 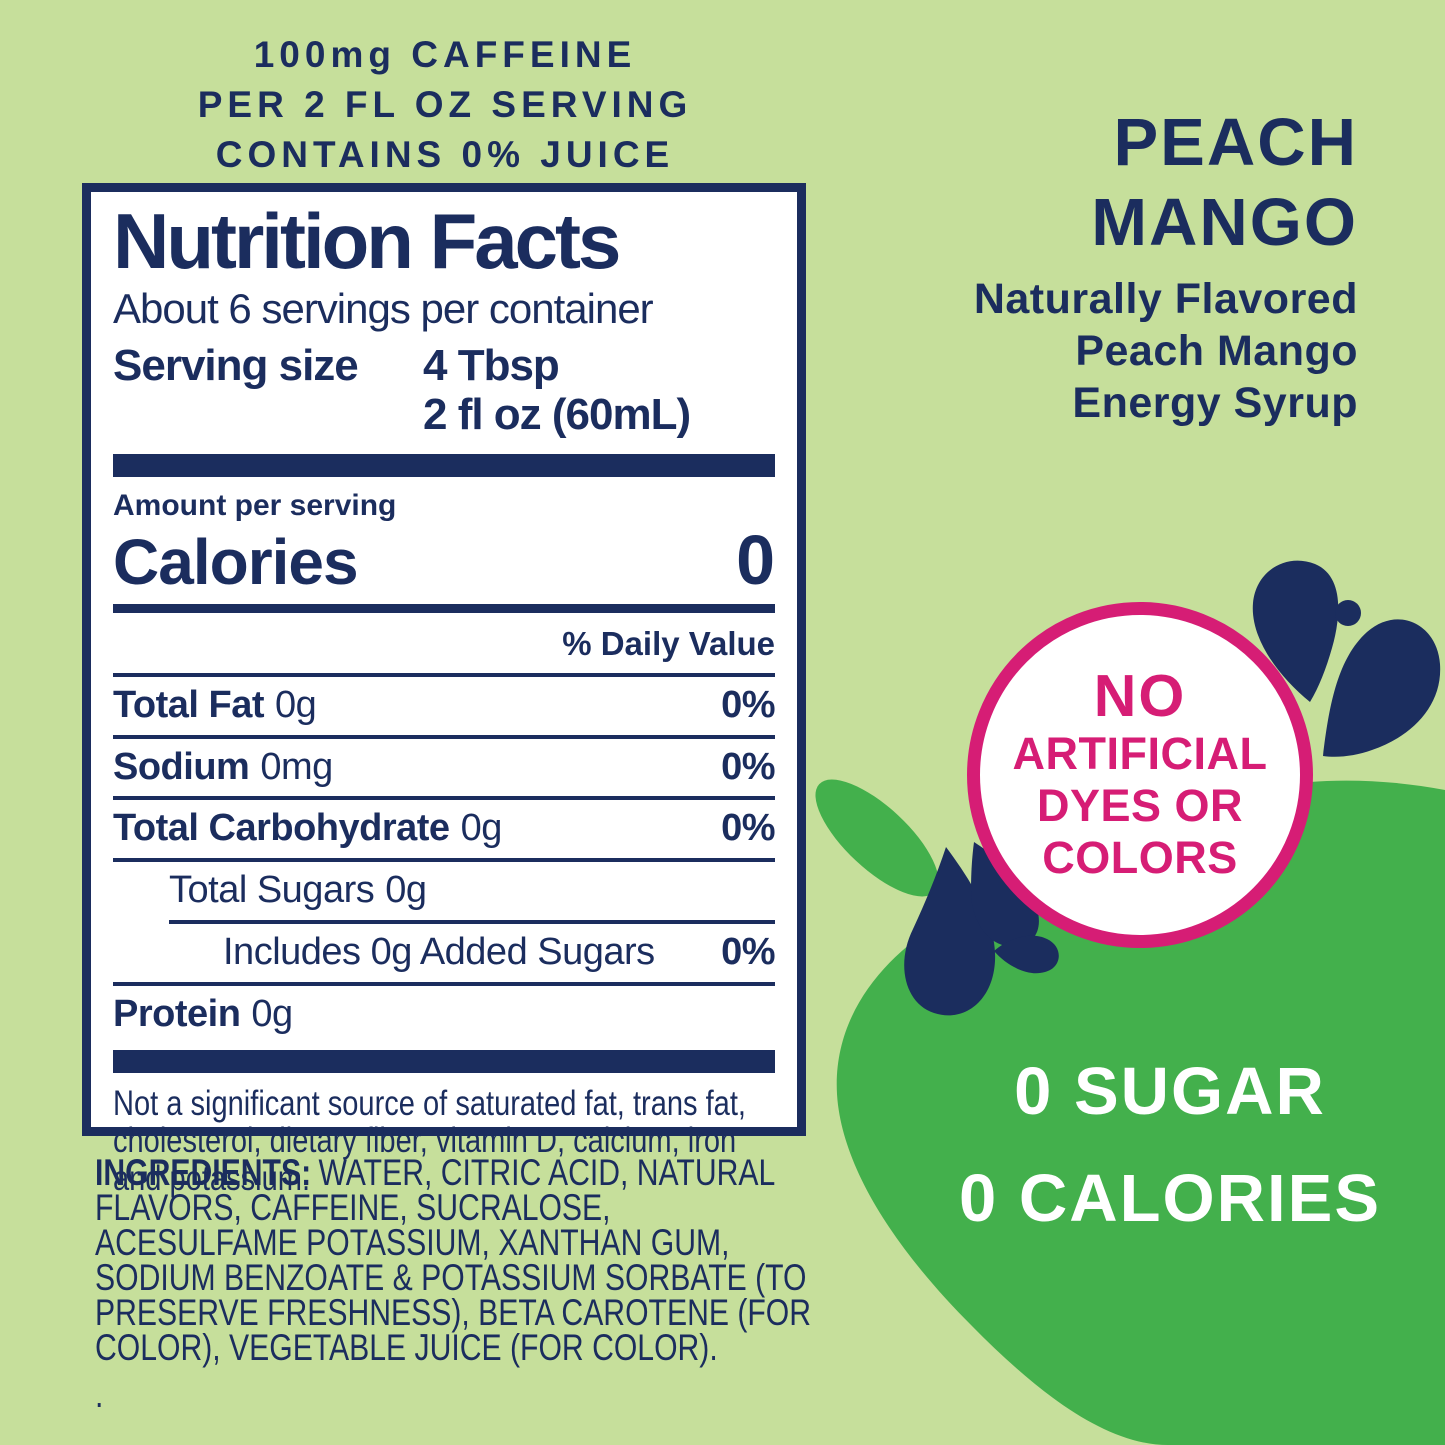 What do you see at coordinates (1224, 222) in the screenshot?
I see `flavor-title-line2: MANGO` at bounding box center [1224, 222].